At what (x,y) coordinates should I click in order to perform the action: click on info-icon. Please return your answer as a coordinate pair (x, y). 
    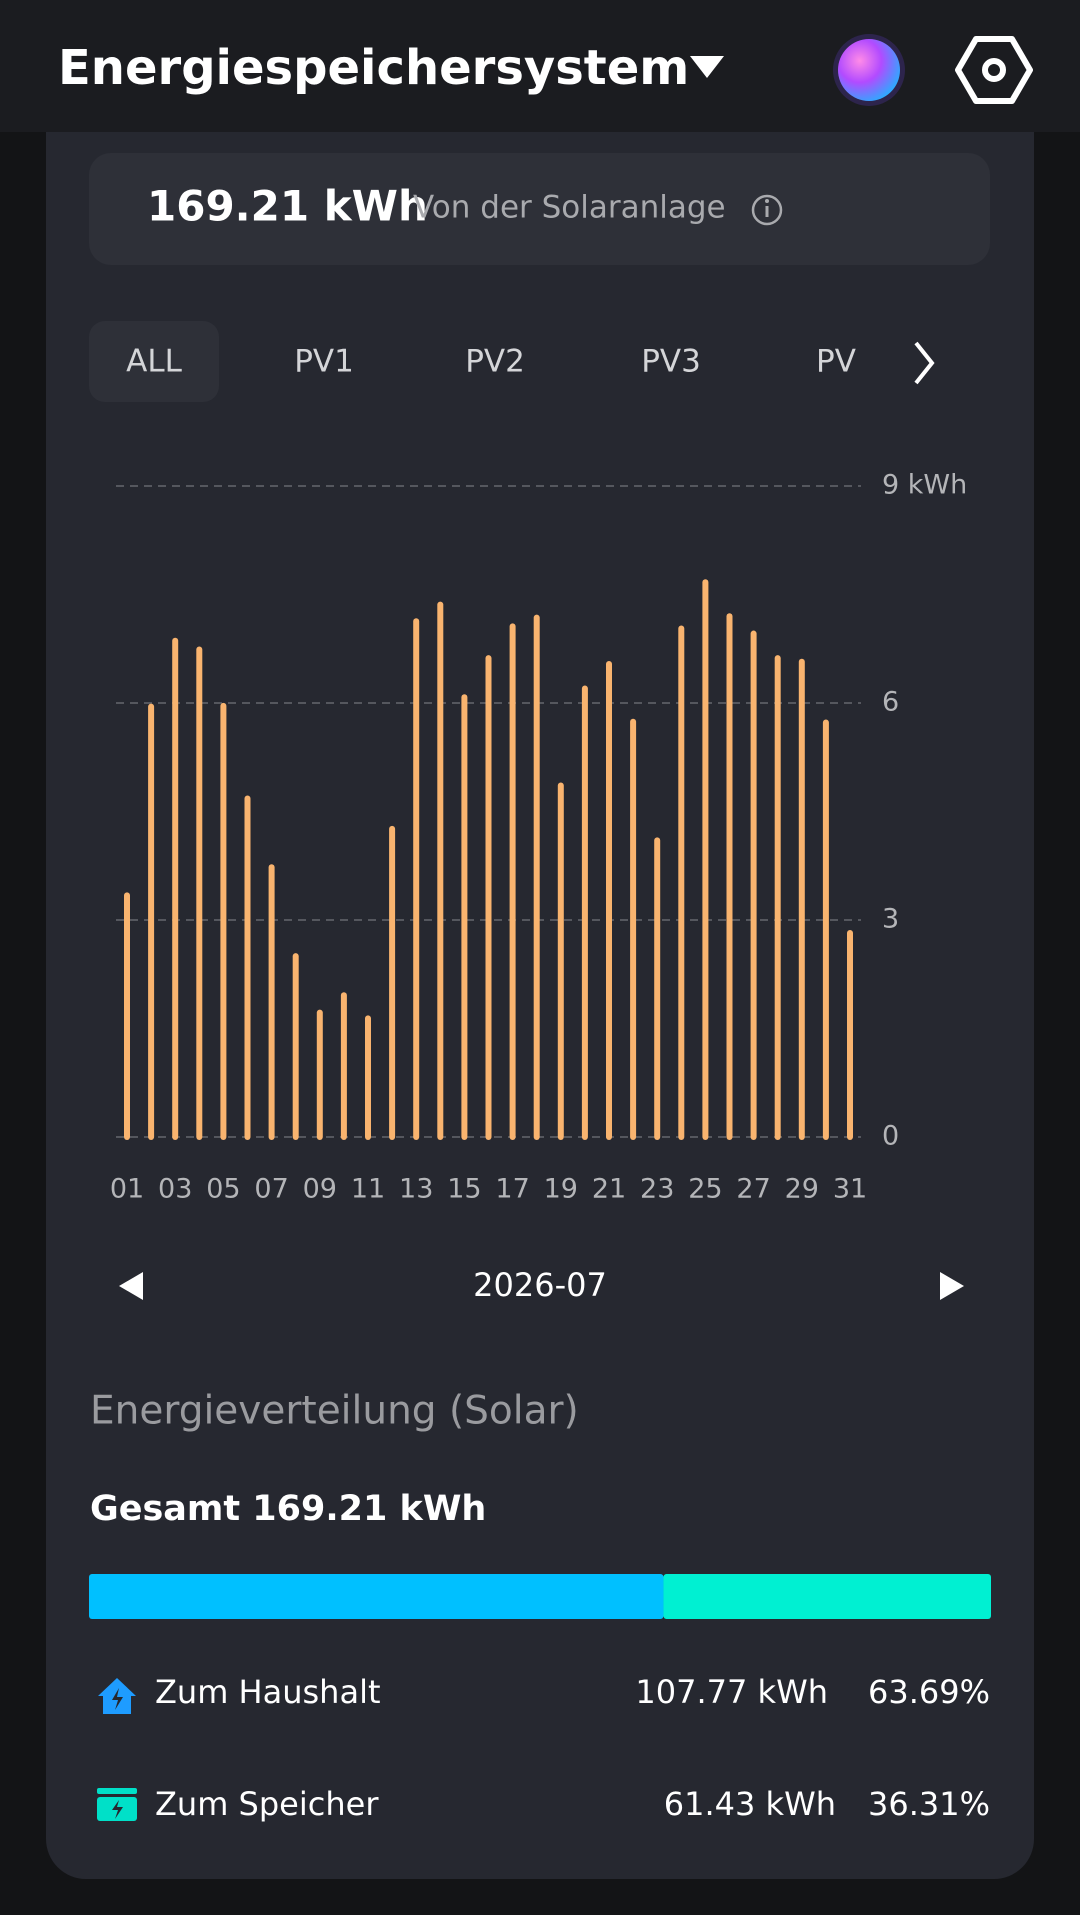
    Looking at the image, I should click on (767, 210).